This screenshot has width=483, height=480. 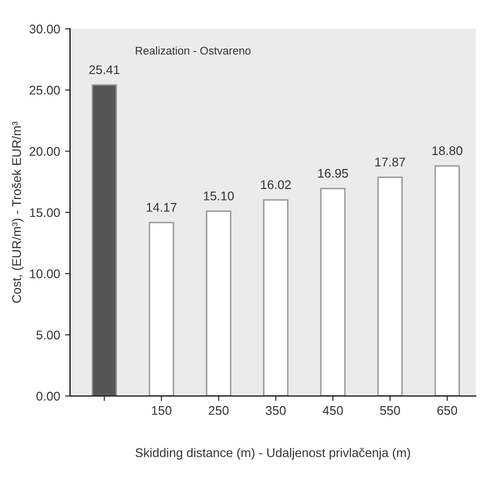 What do you see at coordinates (390, 162) in the screenshot?
I see `data-label: 17.87` at bounding box center [390, 162].